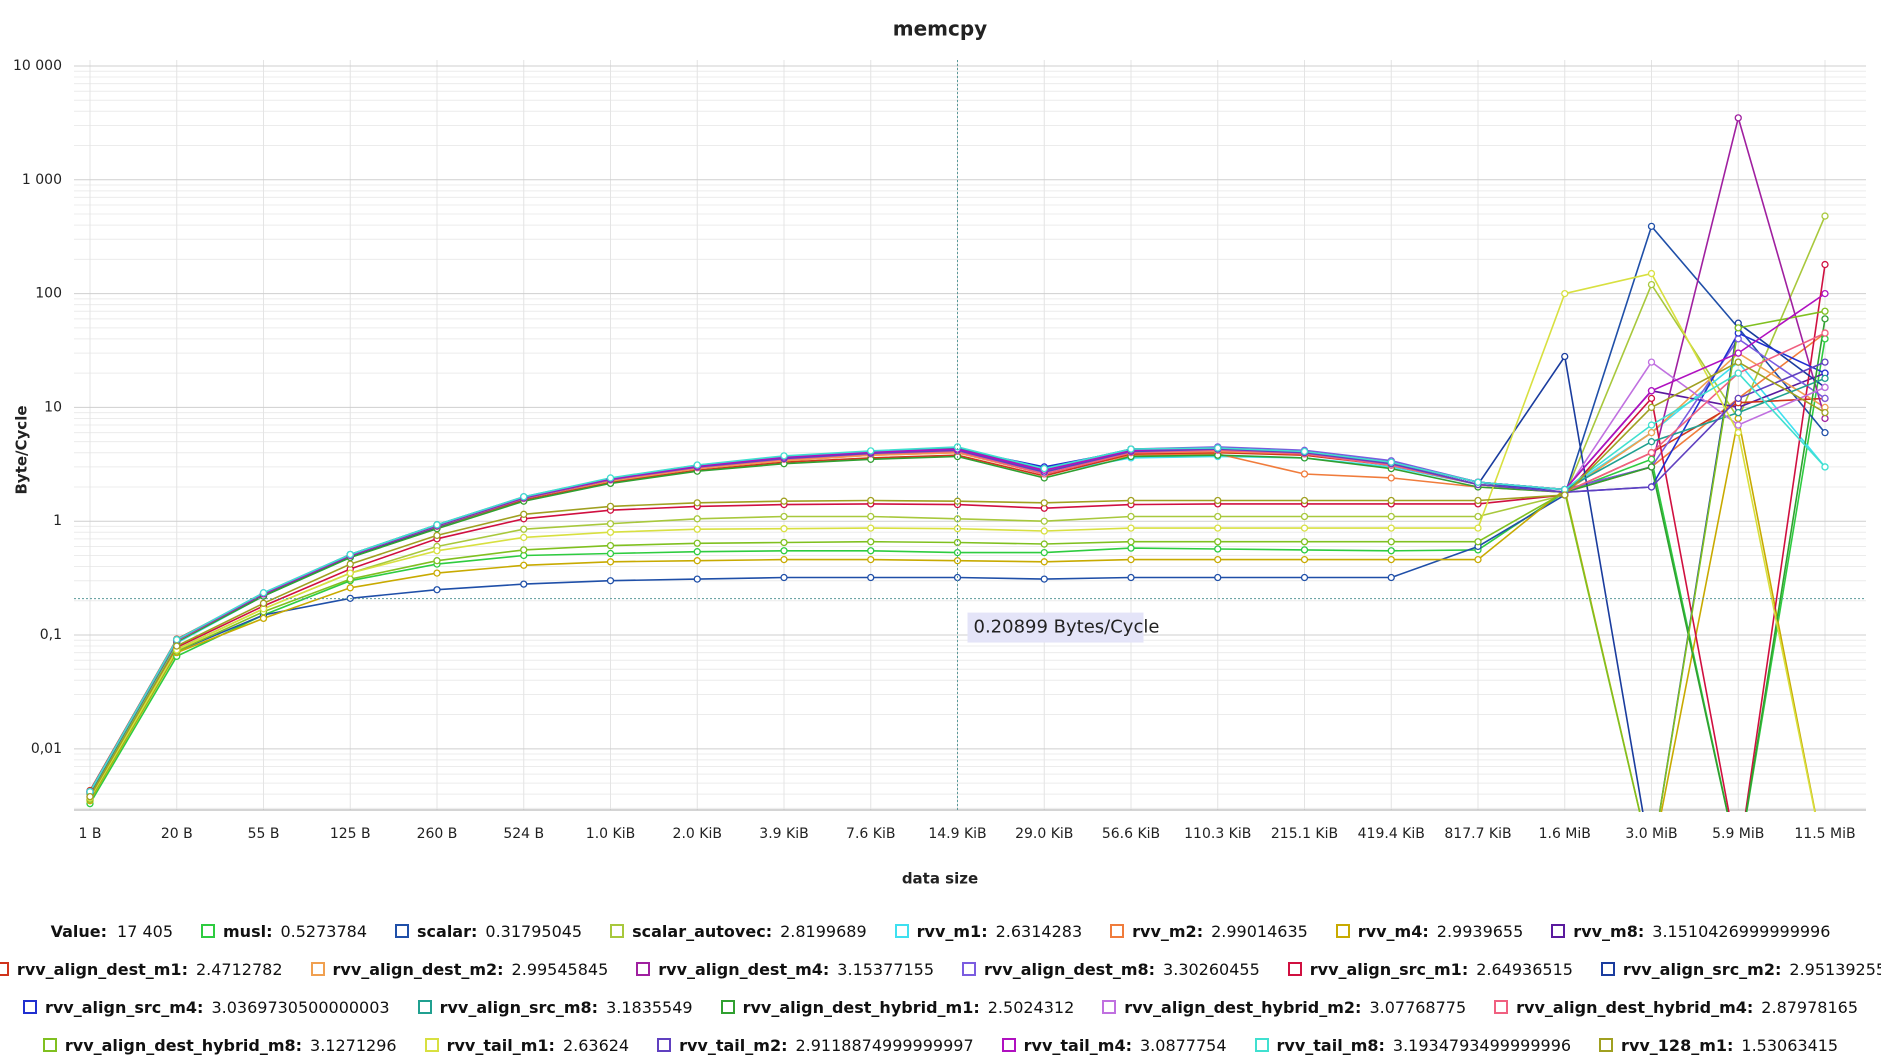 The height and width of the screenshot is (1064, 1881). Describe the element at coordinates (48, 294) in the screenshot. I see `y-tick-label: 100` at that location.